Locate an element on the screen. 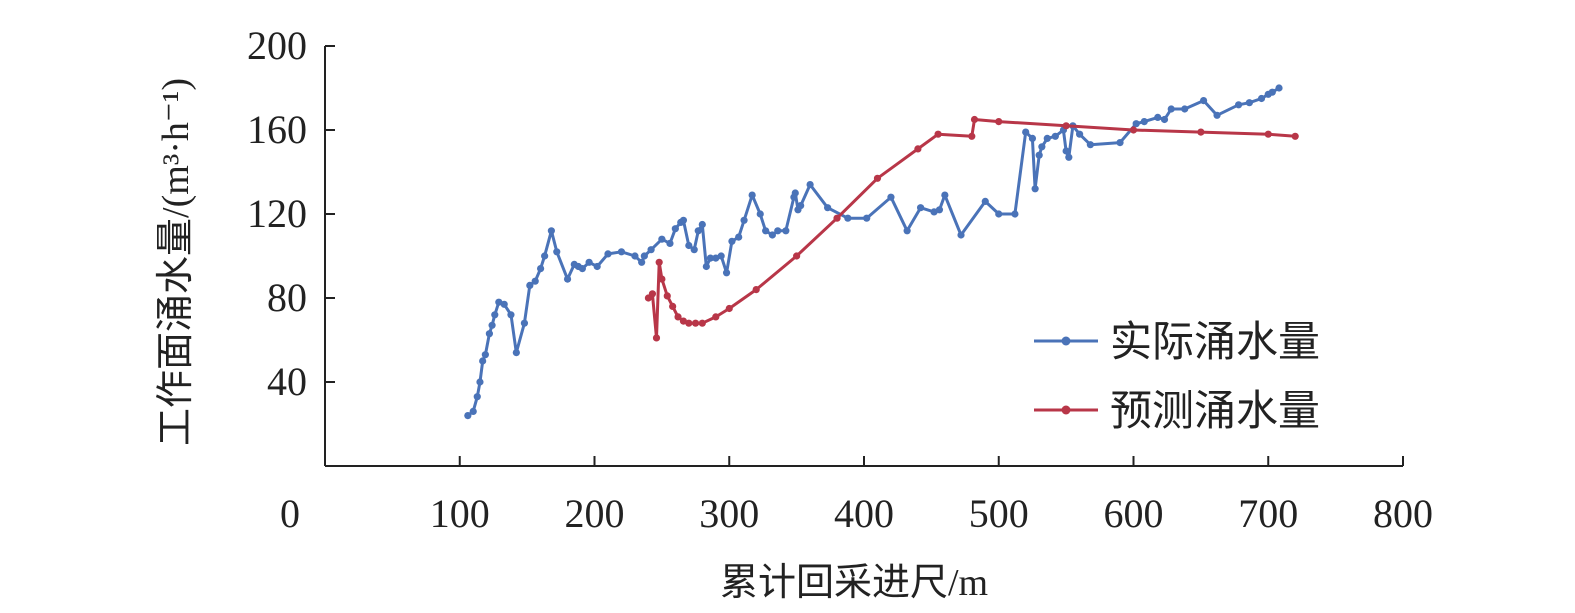  y-tick-label: 40 is located at coordinates (287, 381).